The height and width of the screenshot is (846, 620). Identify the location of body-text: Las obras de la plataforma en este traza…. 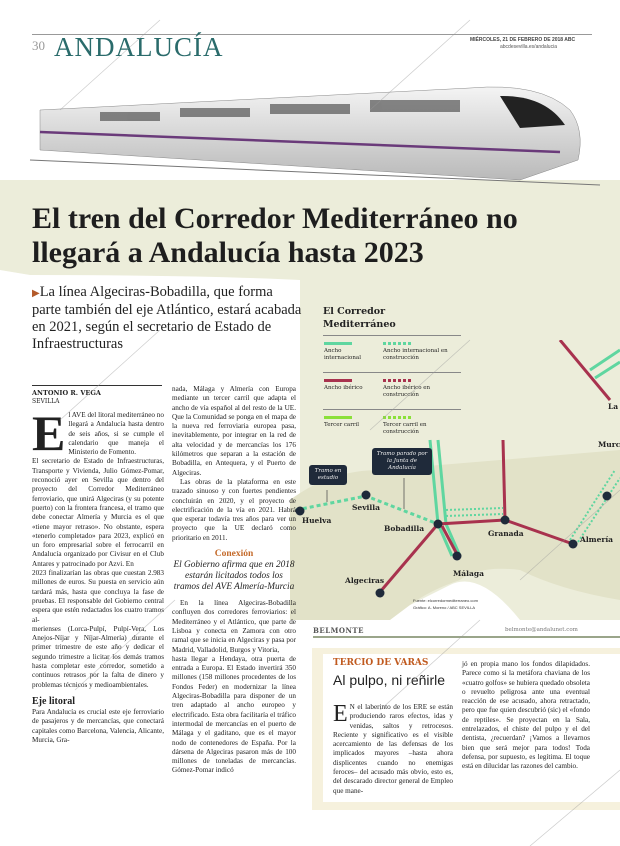
(234, 509).